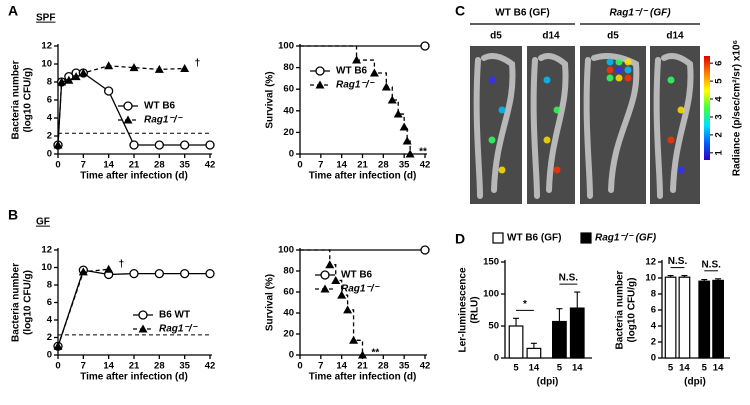 The image size is (750, 405). I want to click on colorbar-tick-label: 4, so click(719, 99).